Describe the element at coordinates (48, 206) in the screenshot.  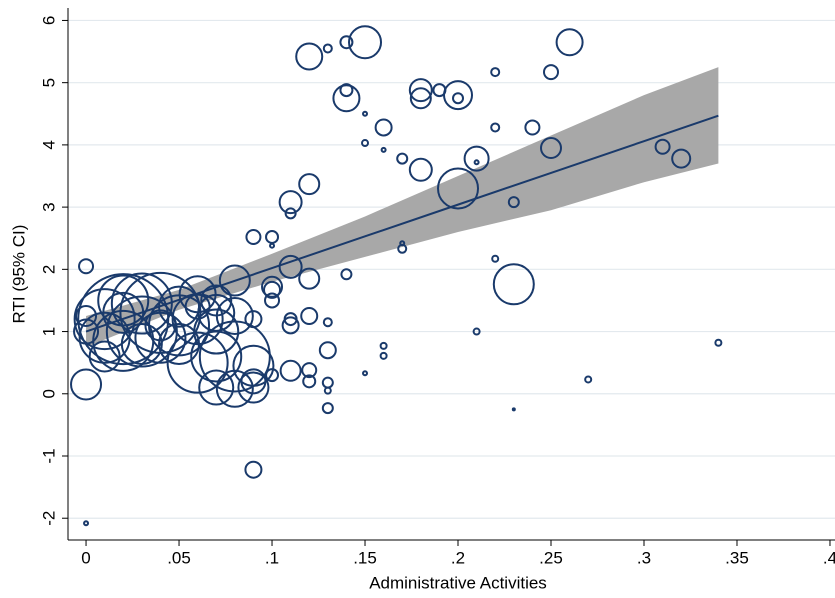
I see `y-tick-label: 3` at that location.